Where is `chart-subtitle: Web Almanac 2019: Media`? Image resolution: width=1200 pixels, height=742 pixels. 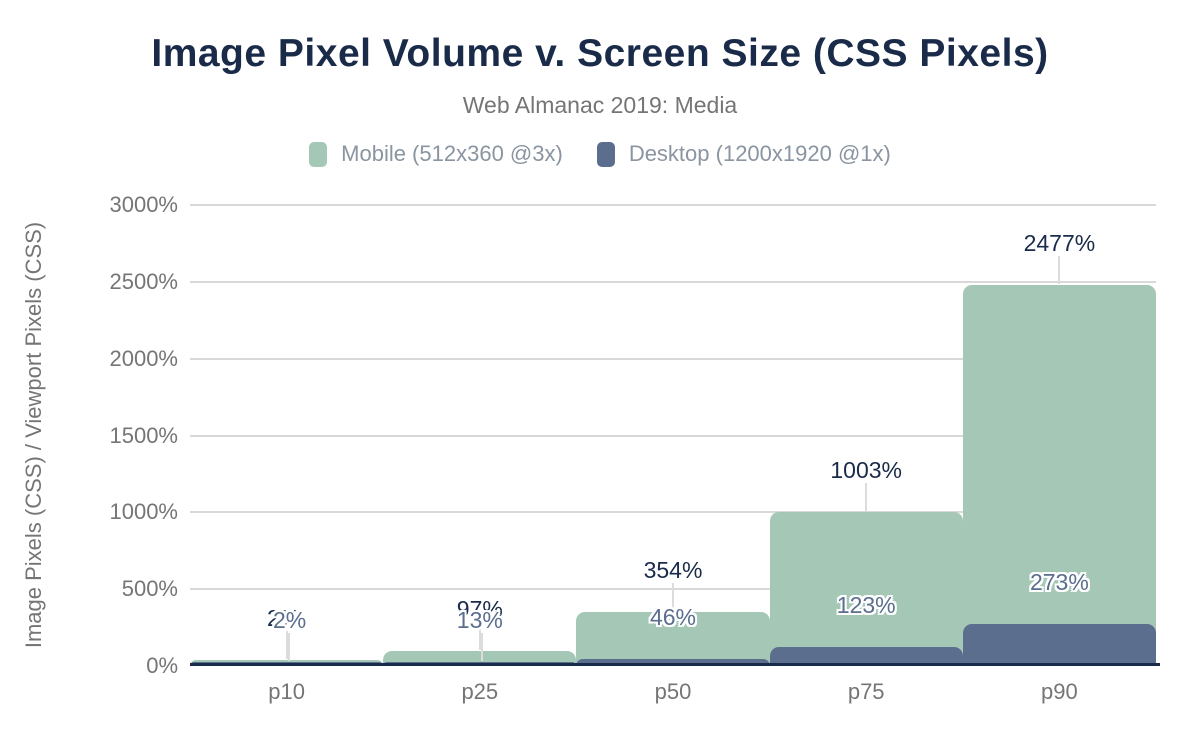
chart-subtitle: Web Almanac 2019: Media is located at coordinates (600, 105).